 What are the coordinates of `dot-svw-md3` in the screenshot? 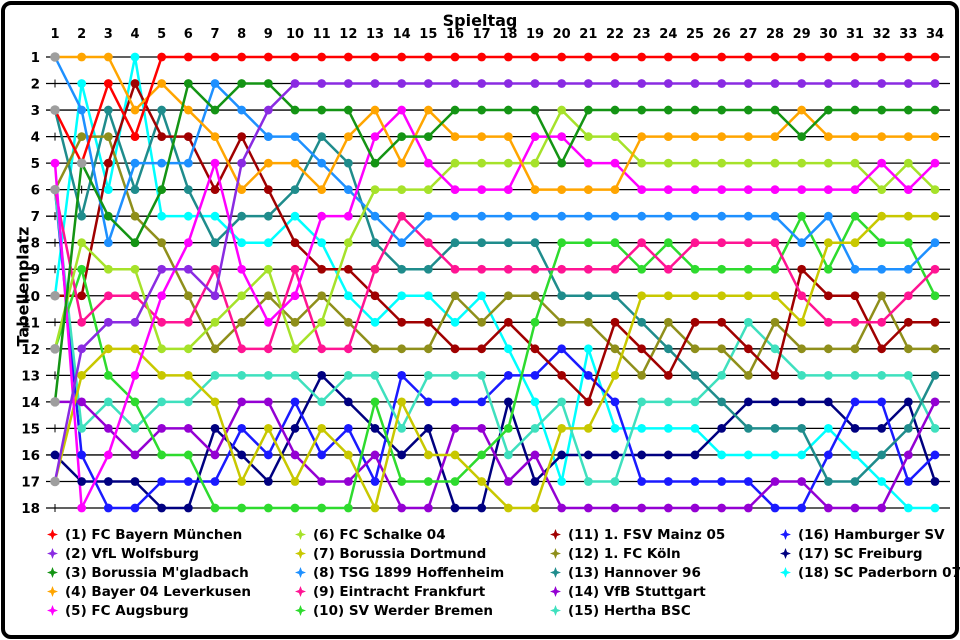 It's located at (108, 375).